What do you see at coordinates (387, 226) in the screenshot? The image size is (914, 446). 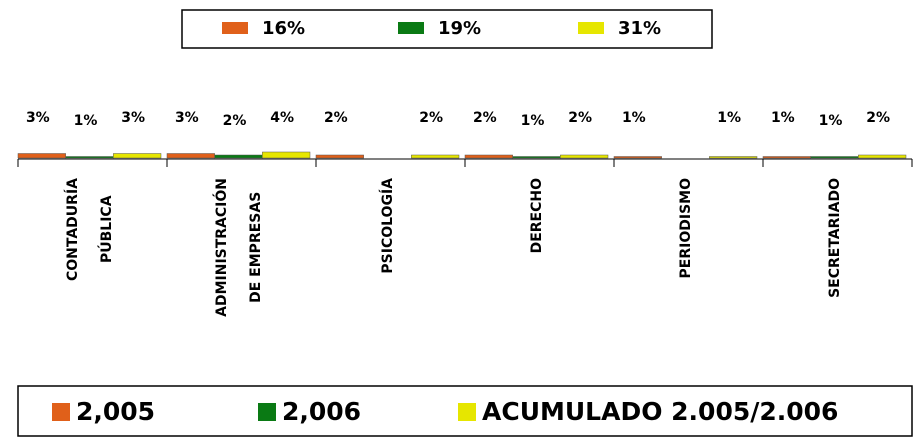 I see `x-tick-label: PSICOLOGÍA` at bounding box center [387, 226].